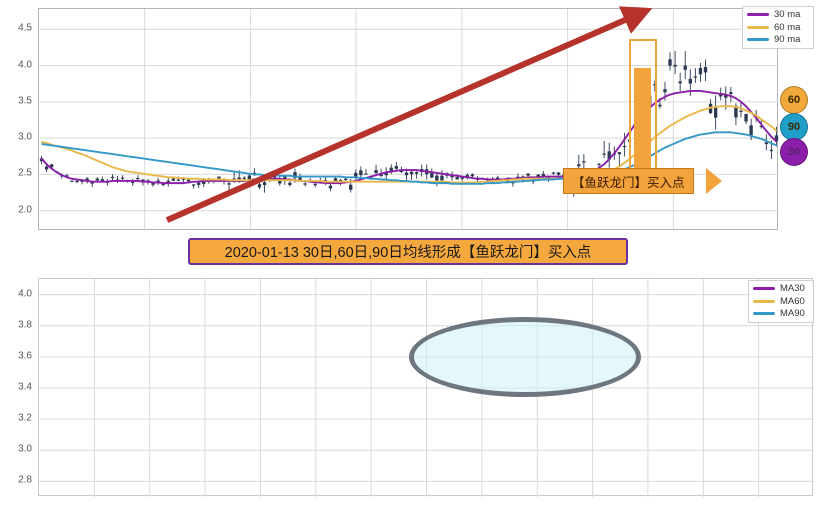  What do you see at coordinates (787, 27) in the screenshot?
I see `legend-label: 60 ma` at bounding box center [787, 27].